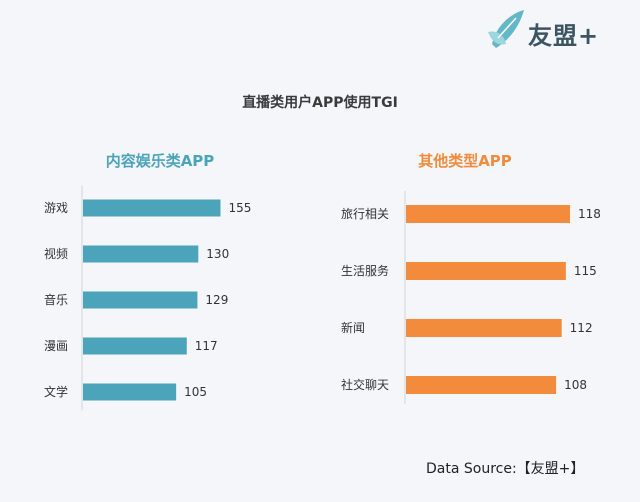  What do you see at coordinates (320, 103) in the screenshot?
I see `page-title: 直播类用户APP使用TGI` at bounding box center [320, 103].